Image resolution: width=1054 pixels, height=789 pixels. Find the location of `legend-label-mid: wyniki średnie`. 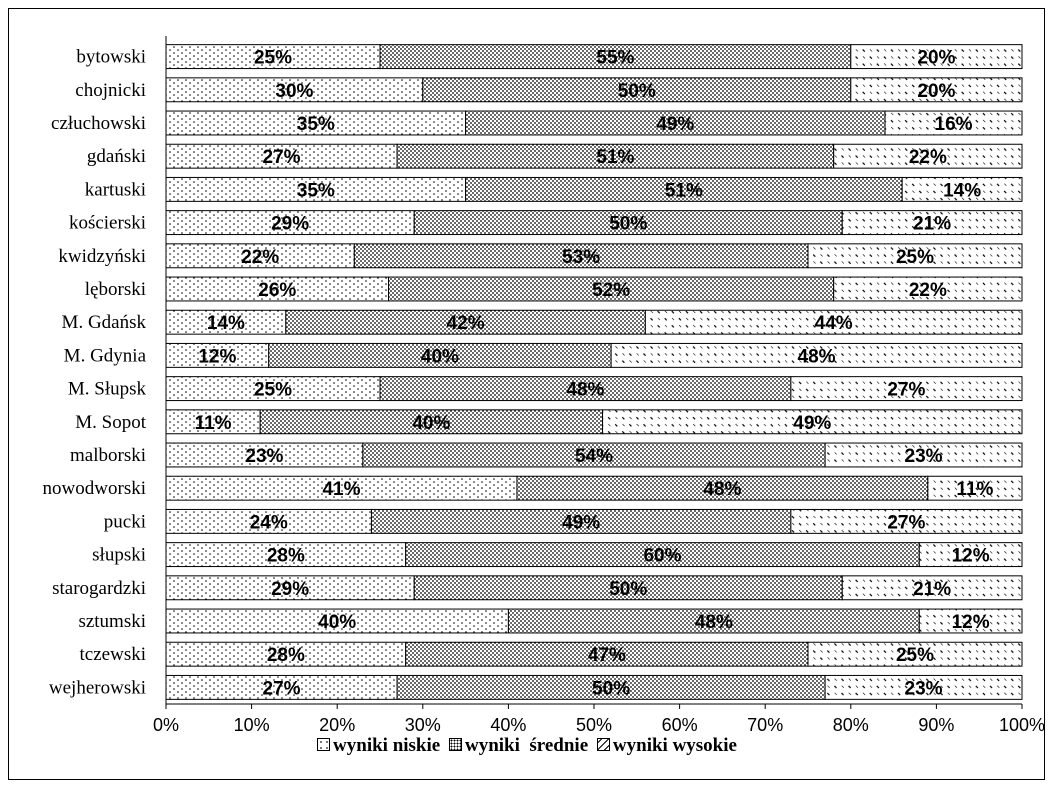

legend-label-mid: wyniki średnie is located at coordinates (526, 745).